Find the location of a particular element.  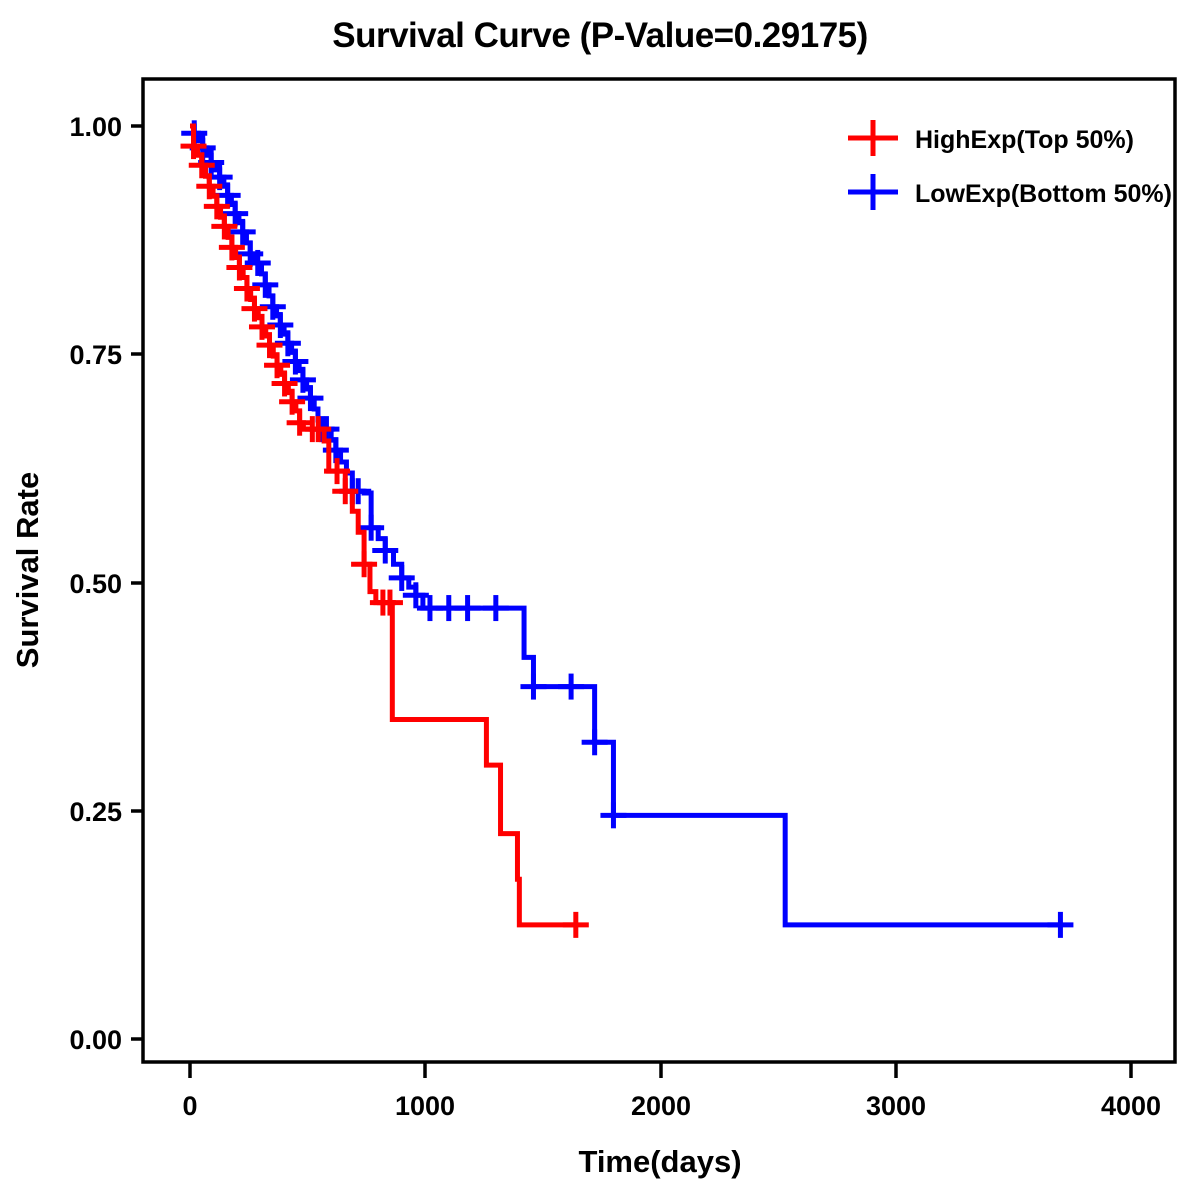

chart-legend: HighExp(Top 50%) LowExp(Bottom 50%) is located at coordinates (1010, 165).